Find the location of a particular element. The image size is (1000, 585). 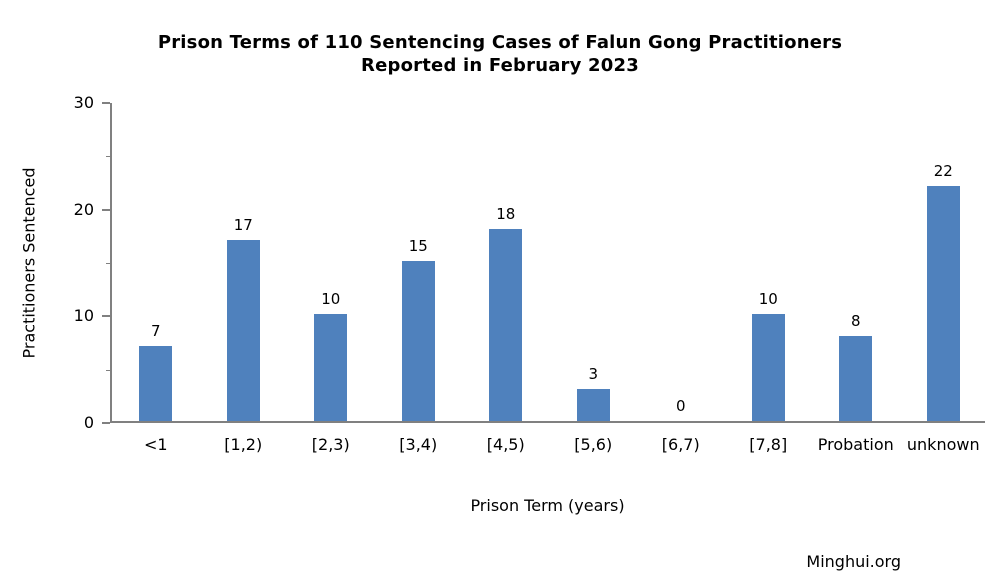

x-axis-category-label: unknown is located at coordinates (943, 444).